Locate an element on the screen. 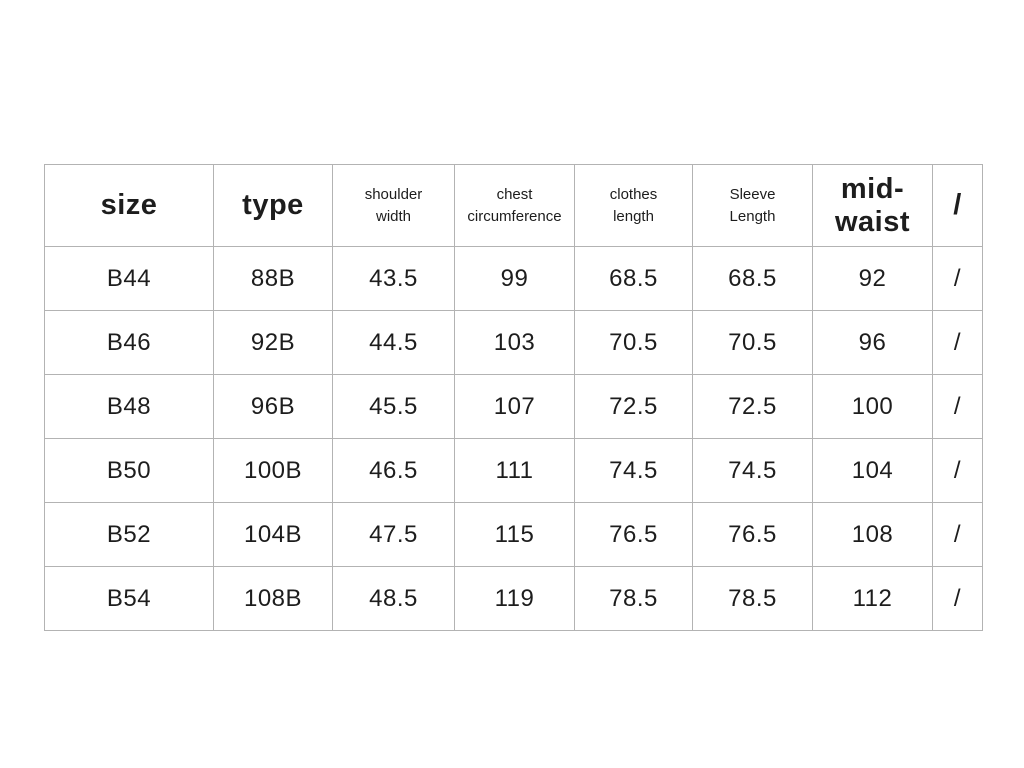  cell-chest-circumference: 107 is located at coordinates (514, 406).